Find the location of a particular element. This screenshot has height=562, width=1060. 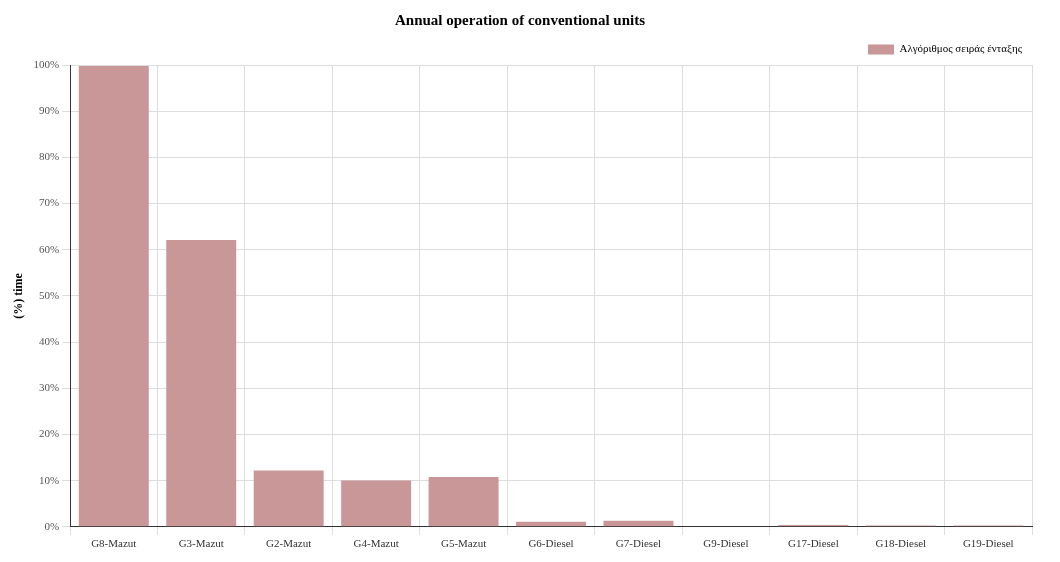

x-tick-label: G3-Mazut is located at coordinates (201, 543).